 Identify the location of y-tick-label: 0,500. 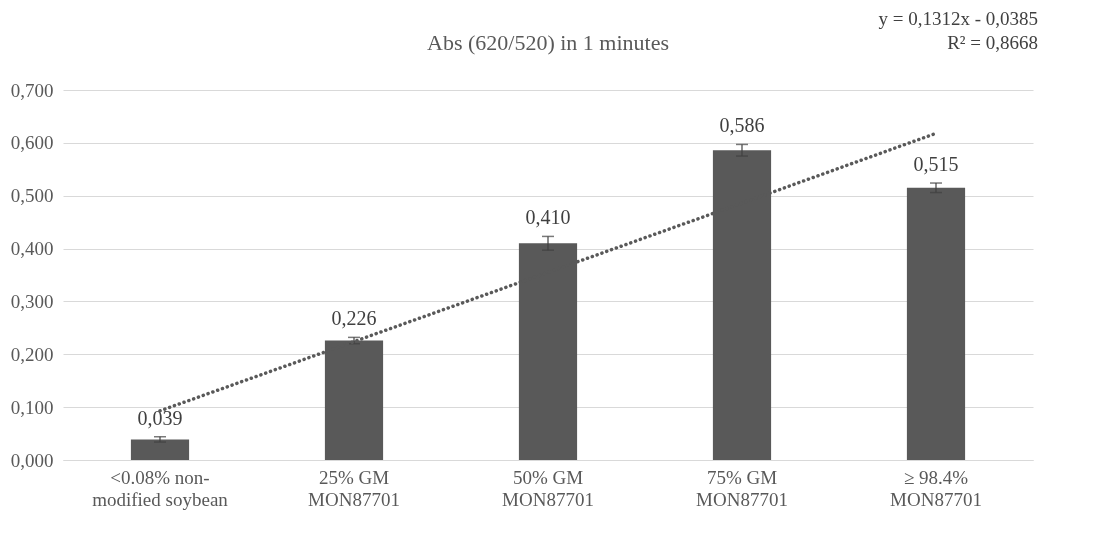
(32, 196).